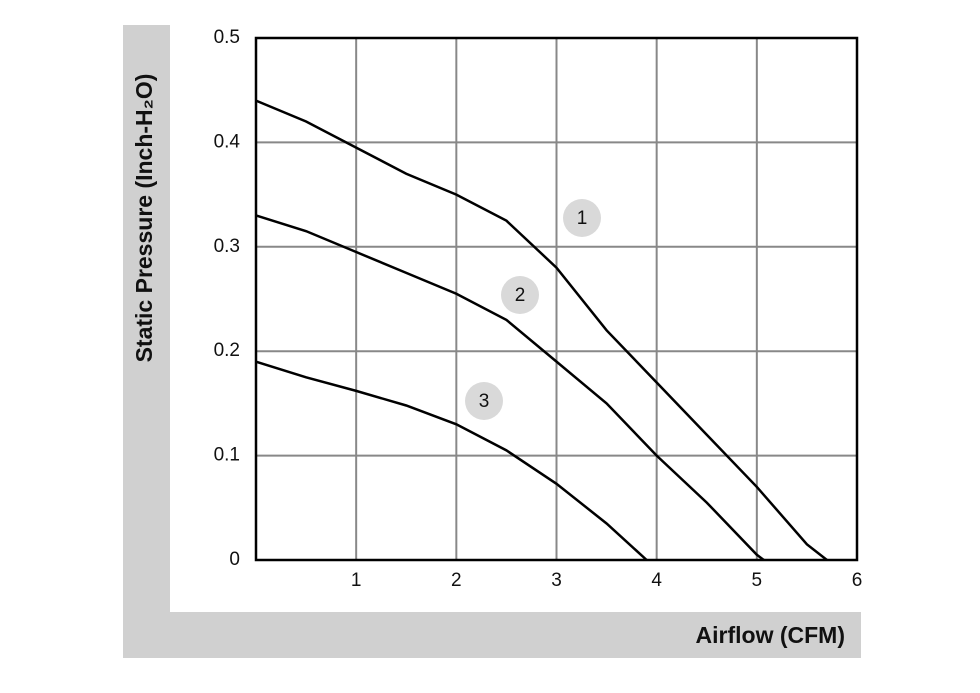 This screenshot has height=693, width=980. I want to click on y-axis-title: Static Pressure (Inch-H₂O), so click(144, 218).